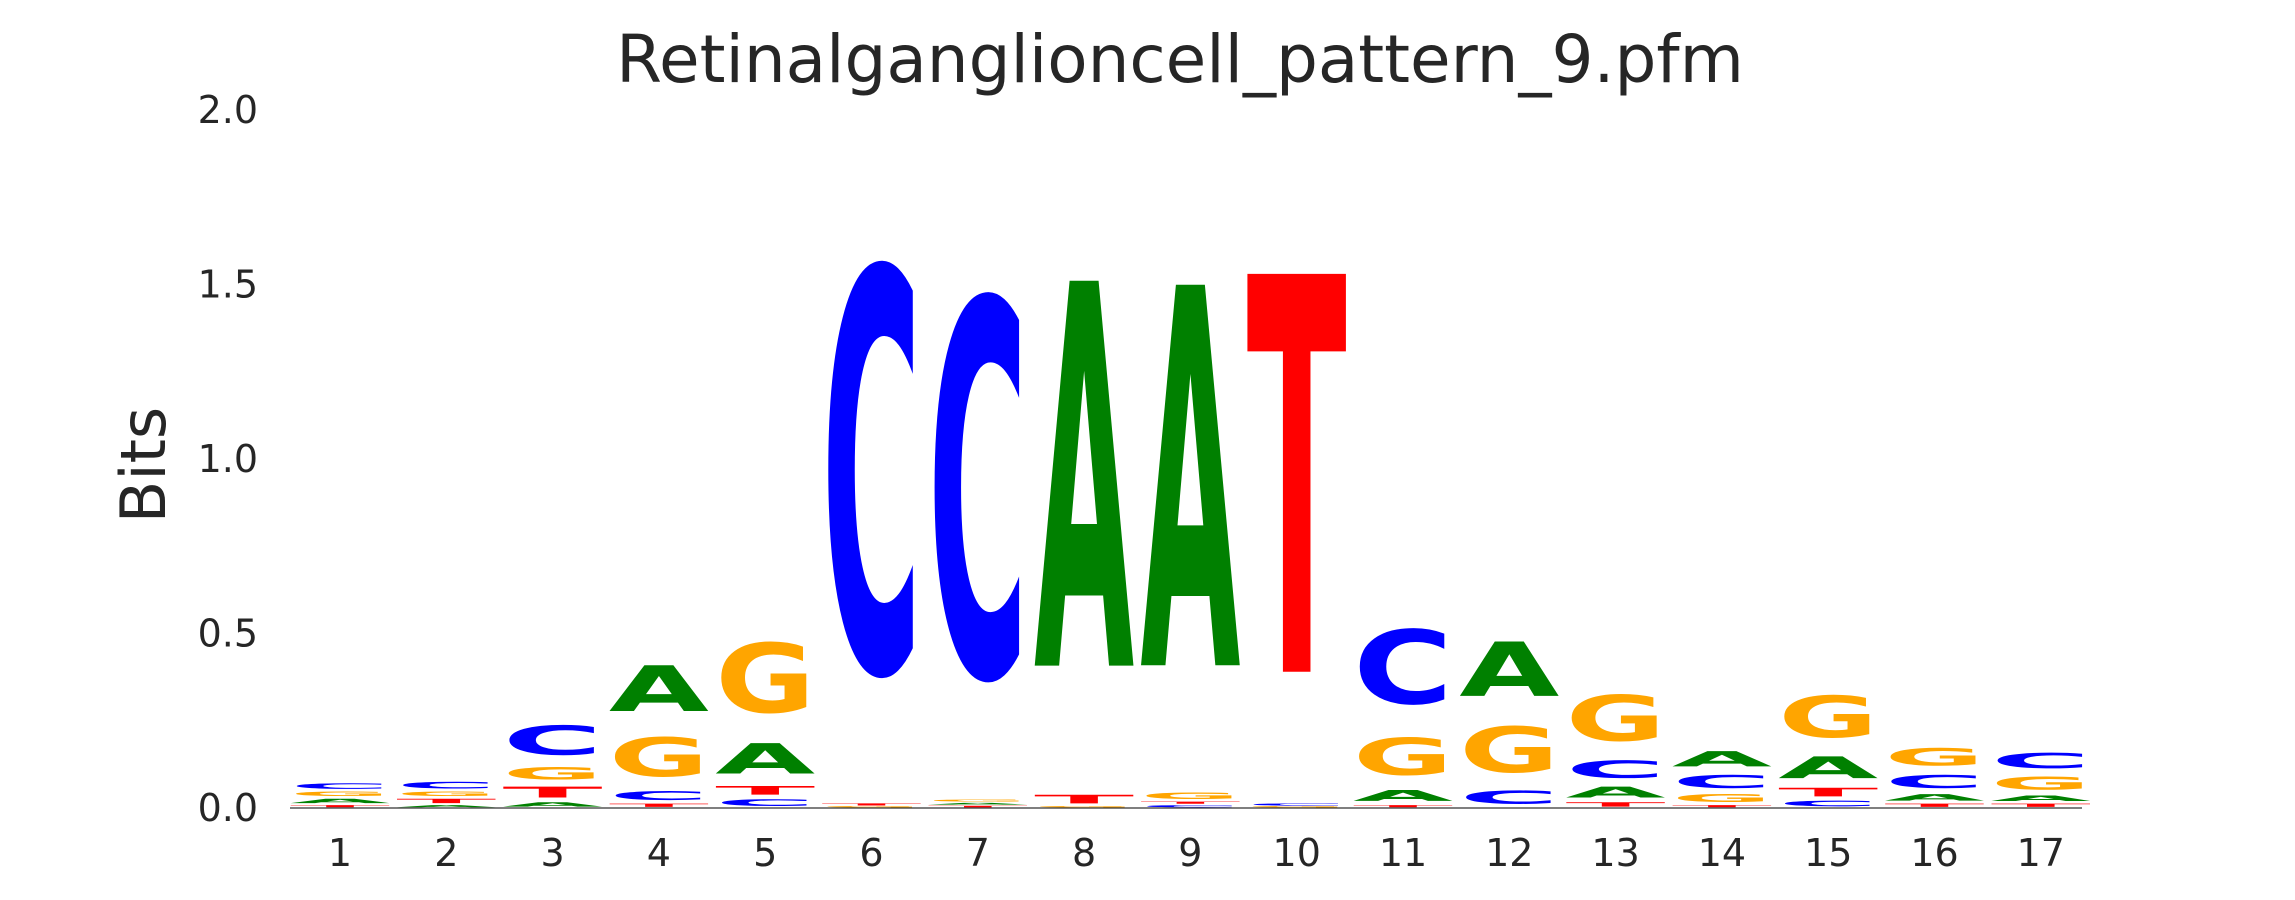 This screenshot has width=2295, height=900. Describe the element at coordinates (978, 853) in the screenshot. I see `x-tick-label: 7` at that location.